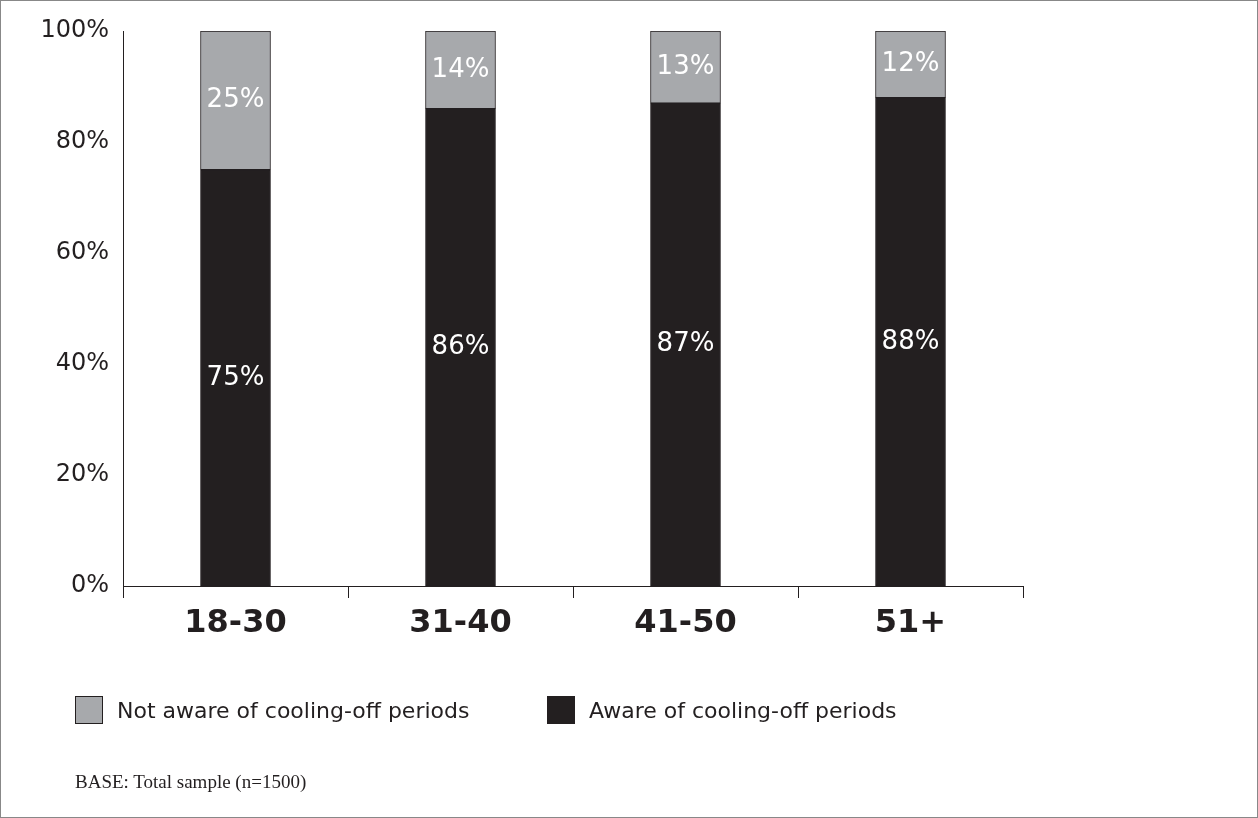 This screenshot has height=818, width=1258. I want to click on data-label: 87%, so click(685, 342).